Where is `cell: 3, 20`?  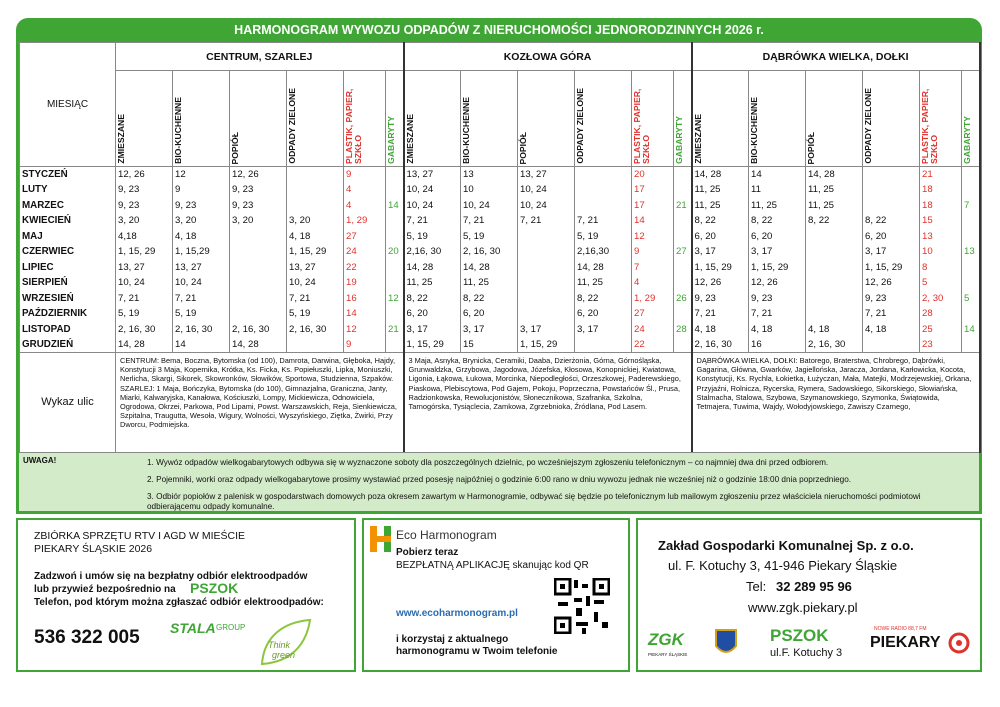 cell: 3, 20 is located at coordinates (201, 221).